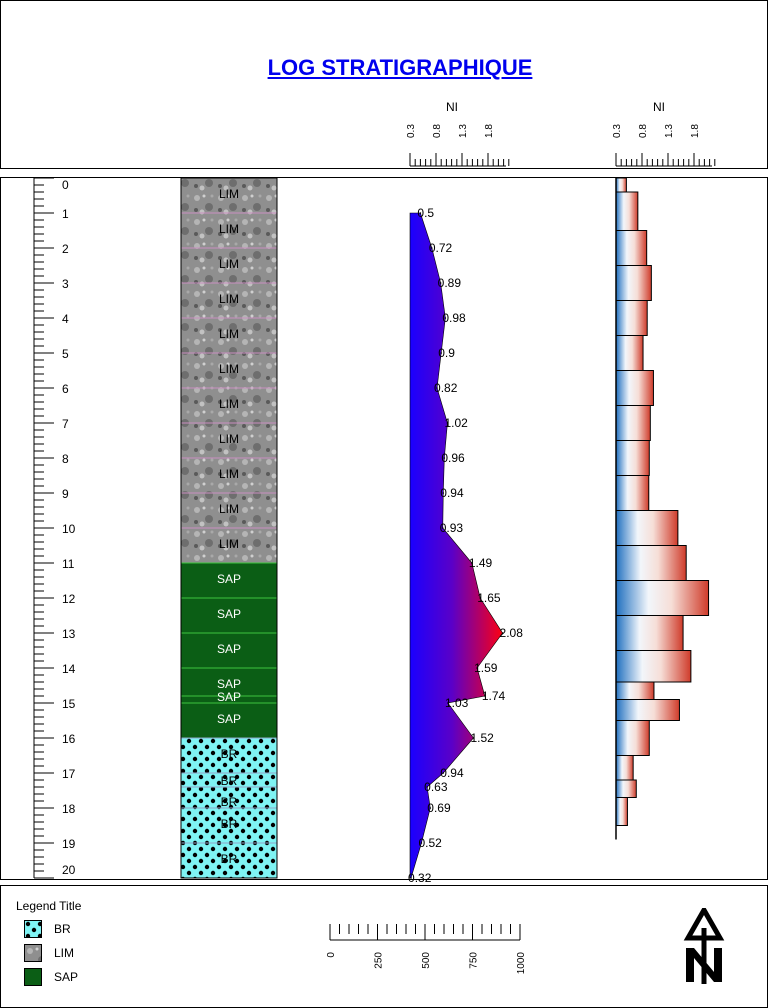  Describe the element at coordinates (65, 389) in the screenshot. I see `depth-label: 6` at that location.